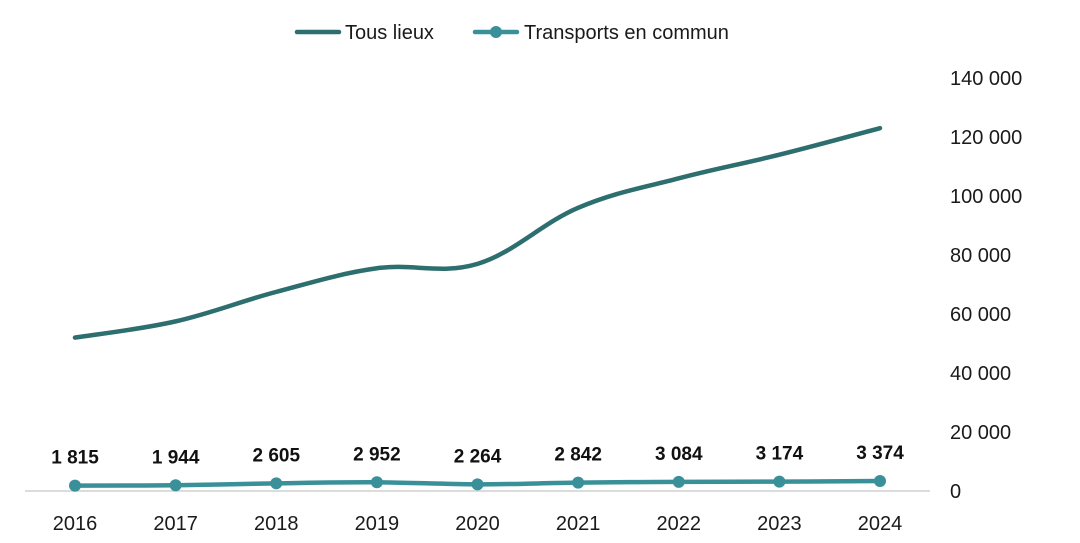 The width and height of the screenshot is (1080, 543). I want to click on y-tick-label: 20 000, so click(980, 433).